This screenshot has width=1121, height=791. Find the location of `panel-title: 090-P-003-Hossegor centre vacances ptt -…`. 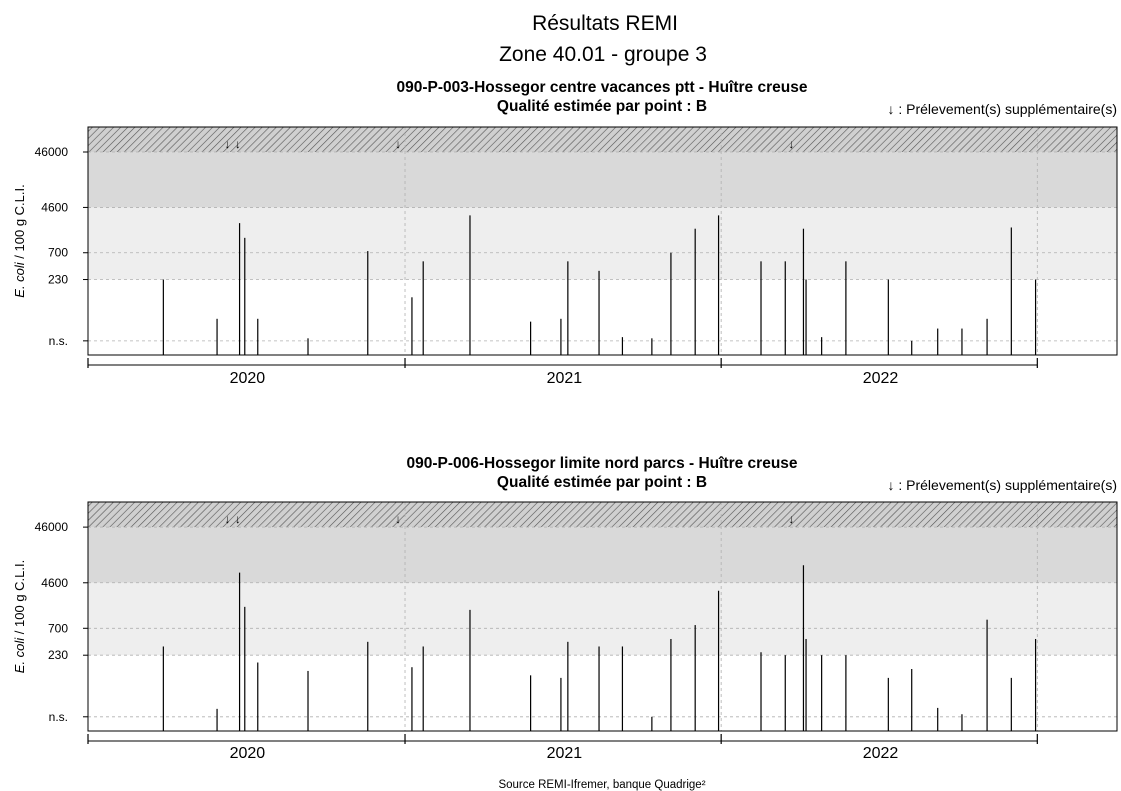

panel-title: 090-P-003-Hossegor centre vacances ptt -… is located at coordinates (602, 87).